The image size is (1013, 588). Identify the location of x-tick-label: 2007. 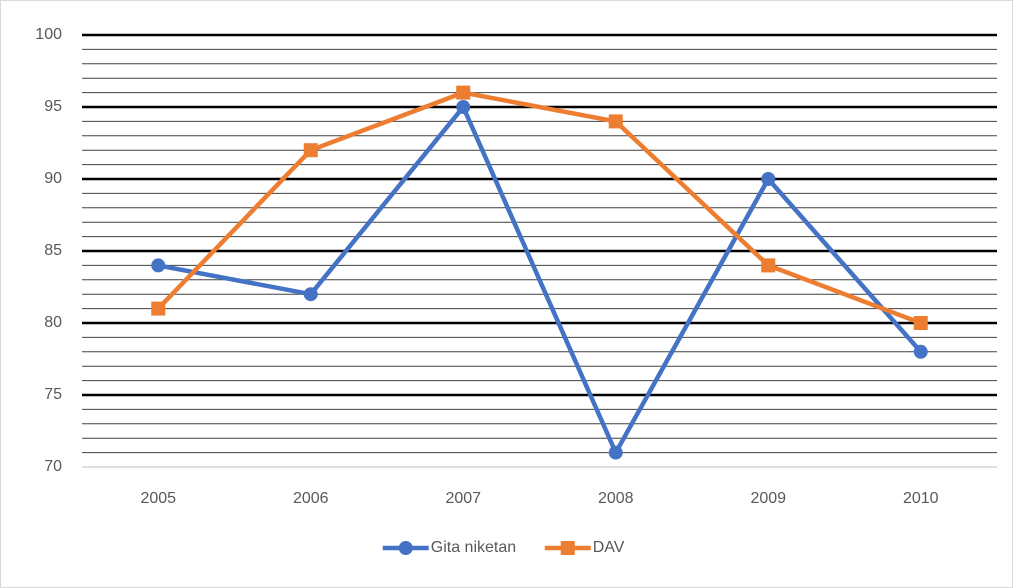
(463, 498).